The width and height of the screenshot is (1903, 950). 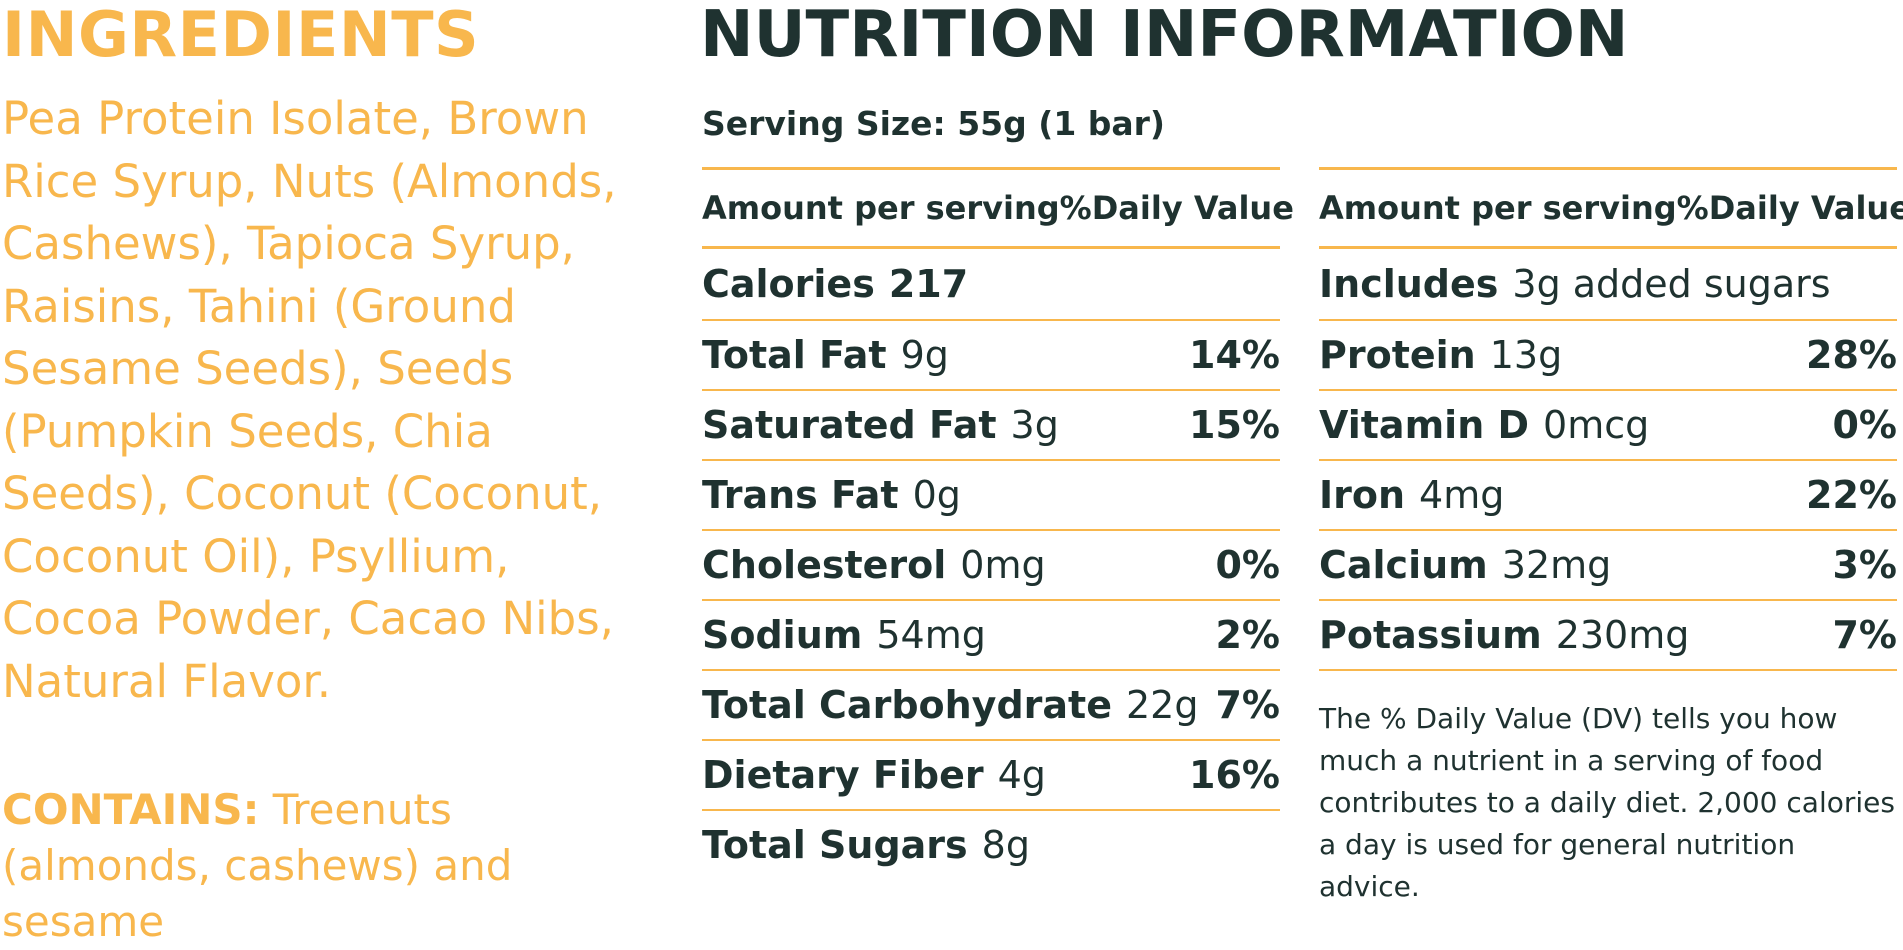 What do you see at coordinates (1034, 425) in the screenshot?
I see `nutrient-amount: 3g` at bounding box center [1034, 425].